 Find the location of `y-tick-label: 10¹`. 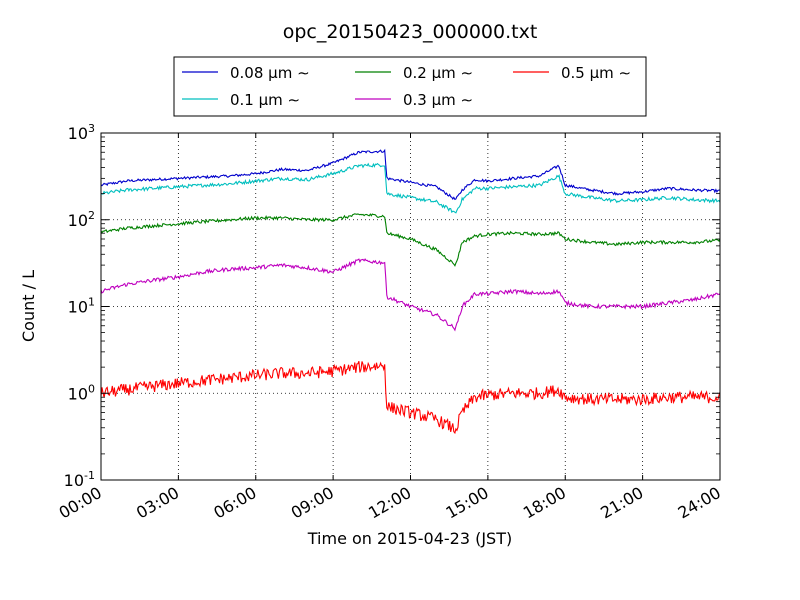

y-tick-label: 10¹ is located at coordinates (81, 306).